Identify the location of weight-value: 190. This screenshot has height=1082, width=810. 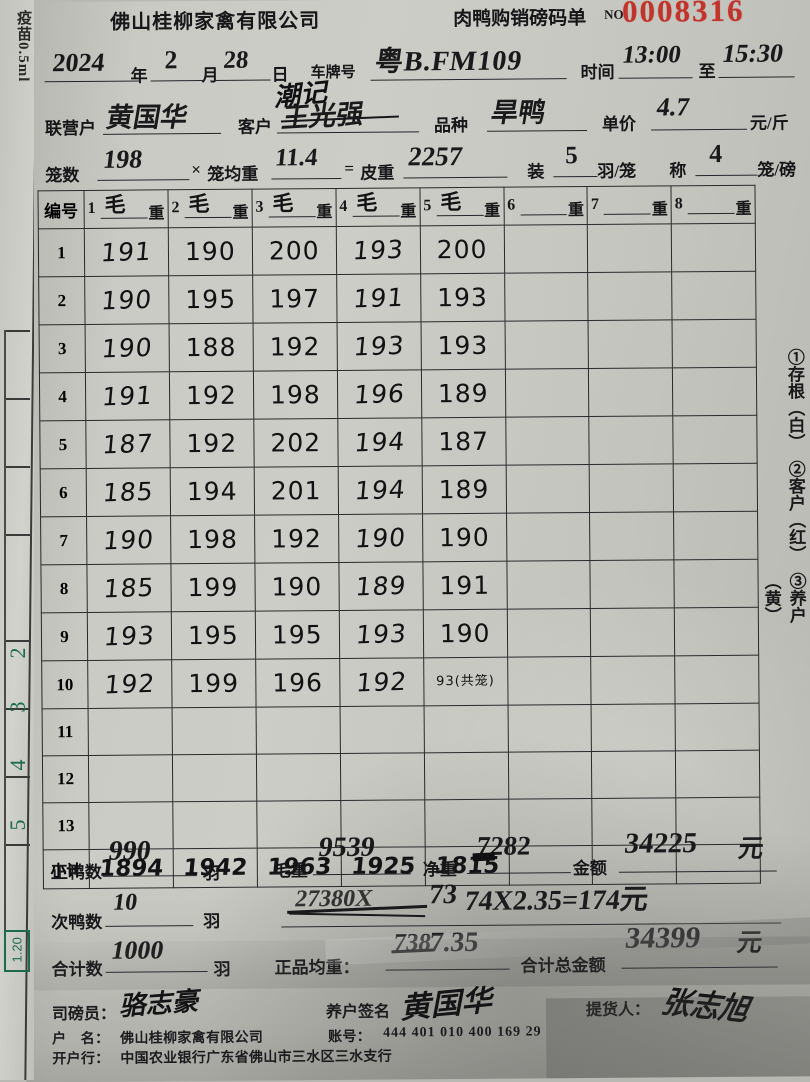
(297, 587).